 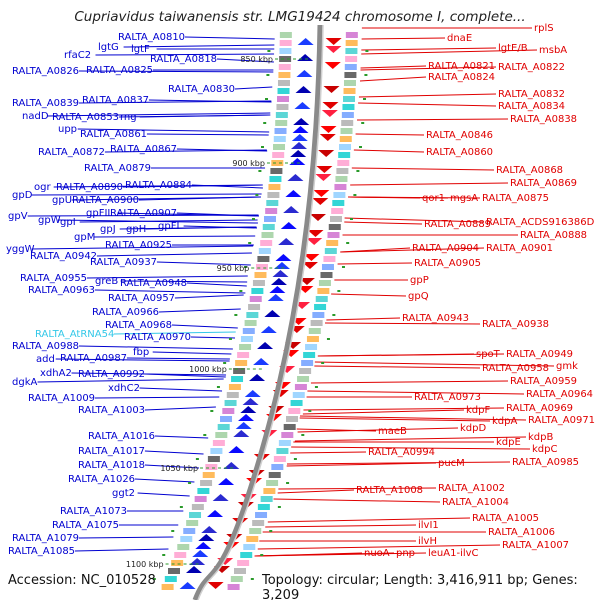 I want to click on gene-label: RALTA_A1007, so click(x=535, y=545).